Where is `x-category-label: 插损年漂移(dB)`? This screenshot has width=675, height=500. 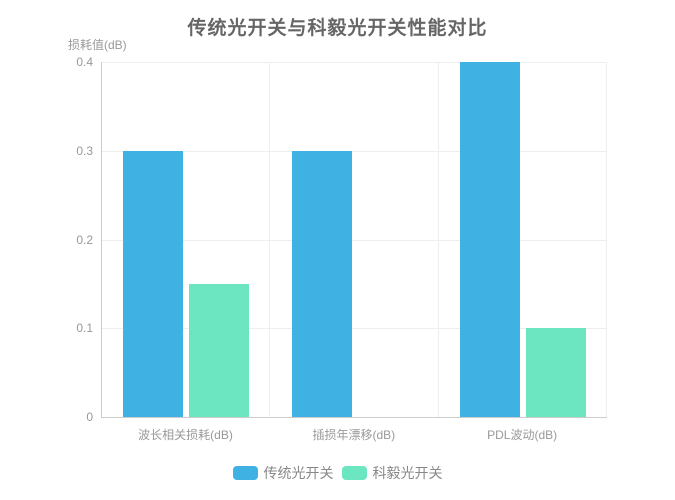 x-category-label: 插损年漂移(dB) is located at coordinates (354, 435).